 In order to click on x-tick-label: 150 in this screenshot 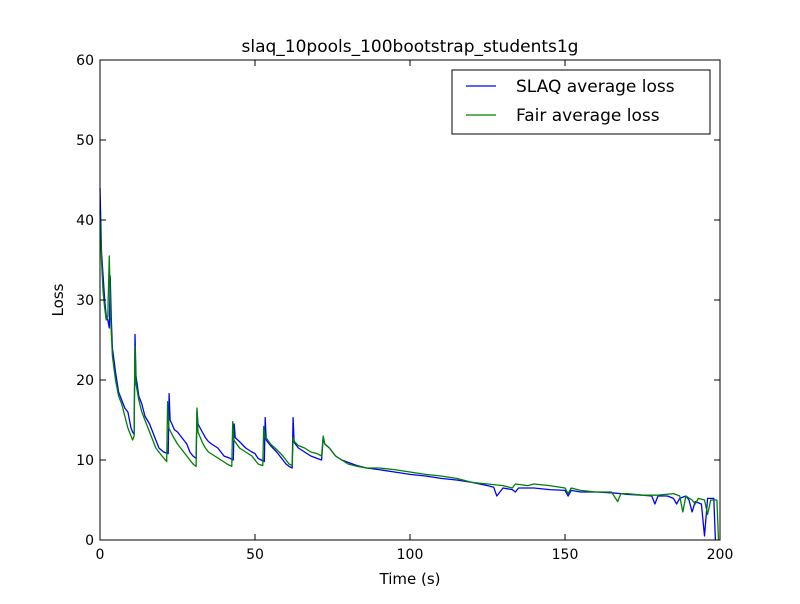, I will do `click(565, 555)`.